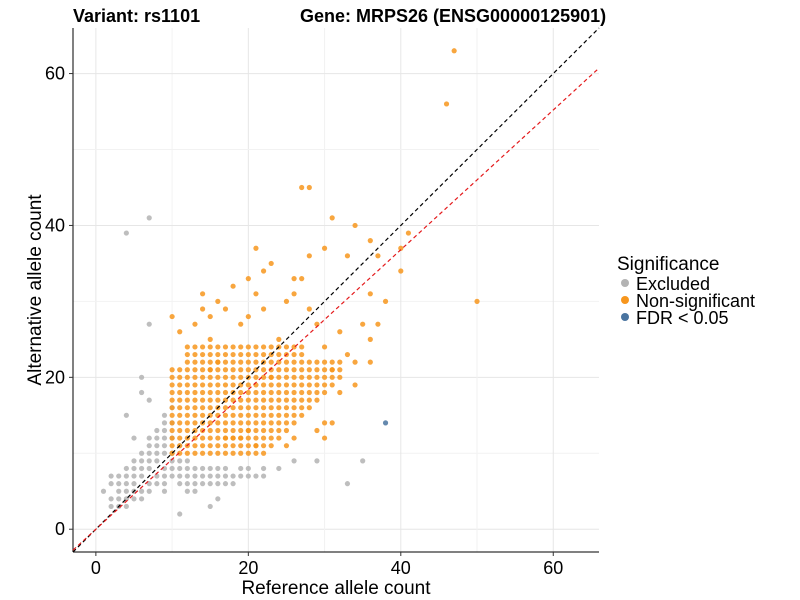 This screenshot has width=800, height=600. I want to click on y-tick-label: 40, so click(55, 225).